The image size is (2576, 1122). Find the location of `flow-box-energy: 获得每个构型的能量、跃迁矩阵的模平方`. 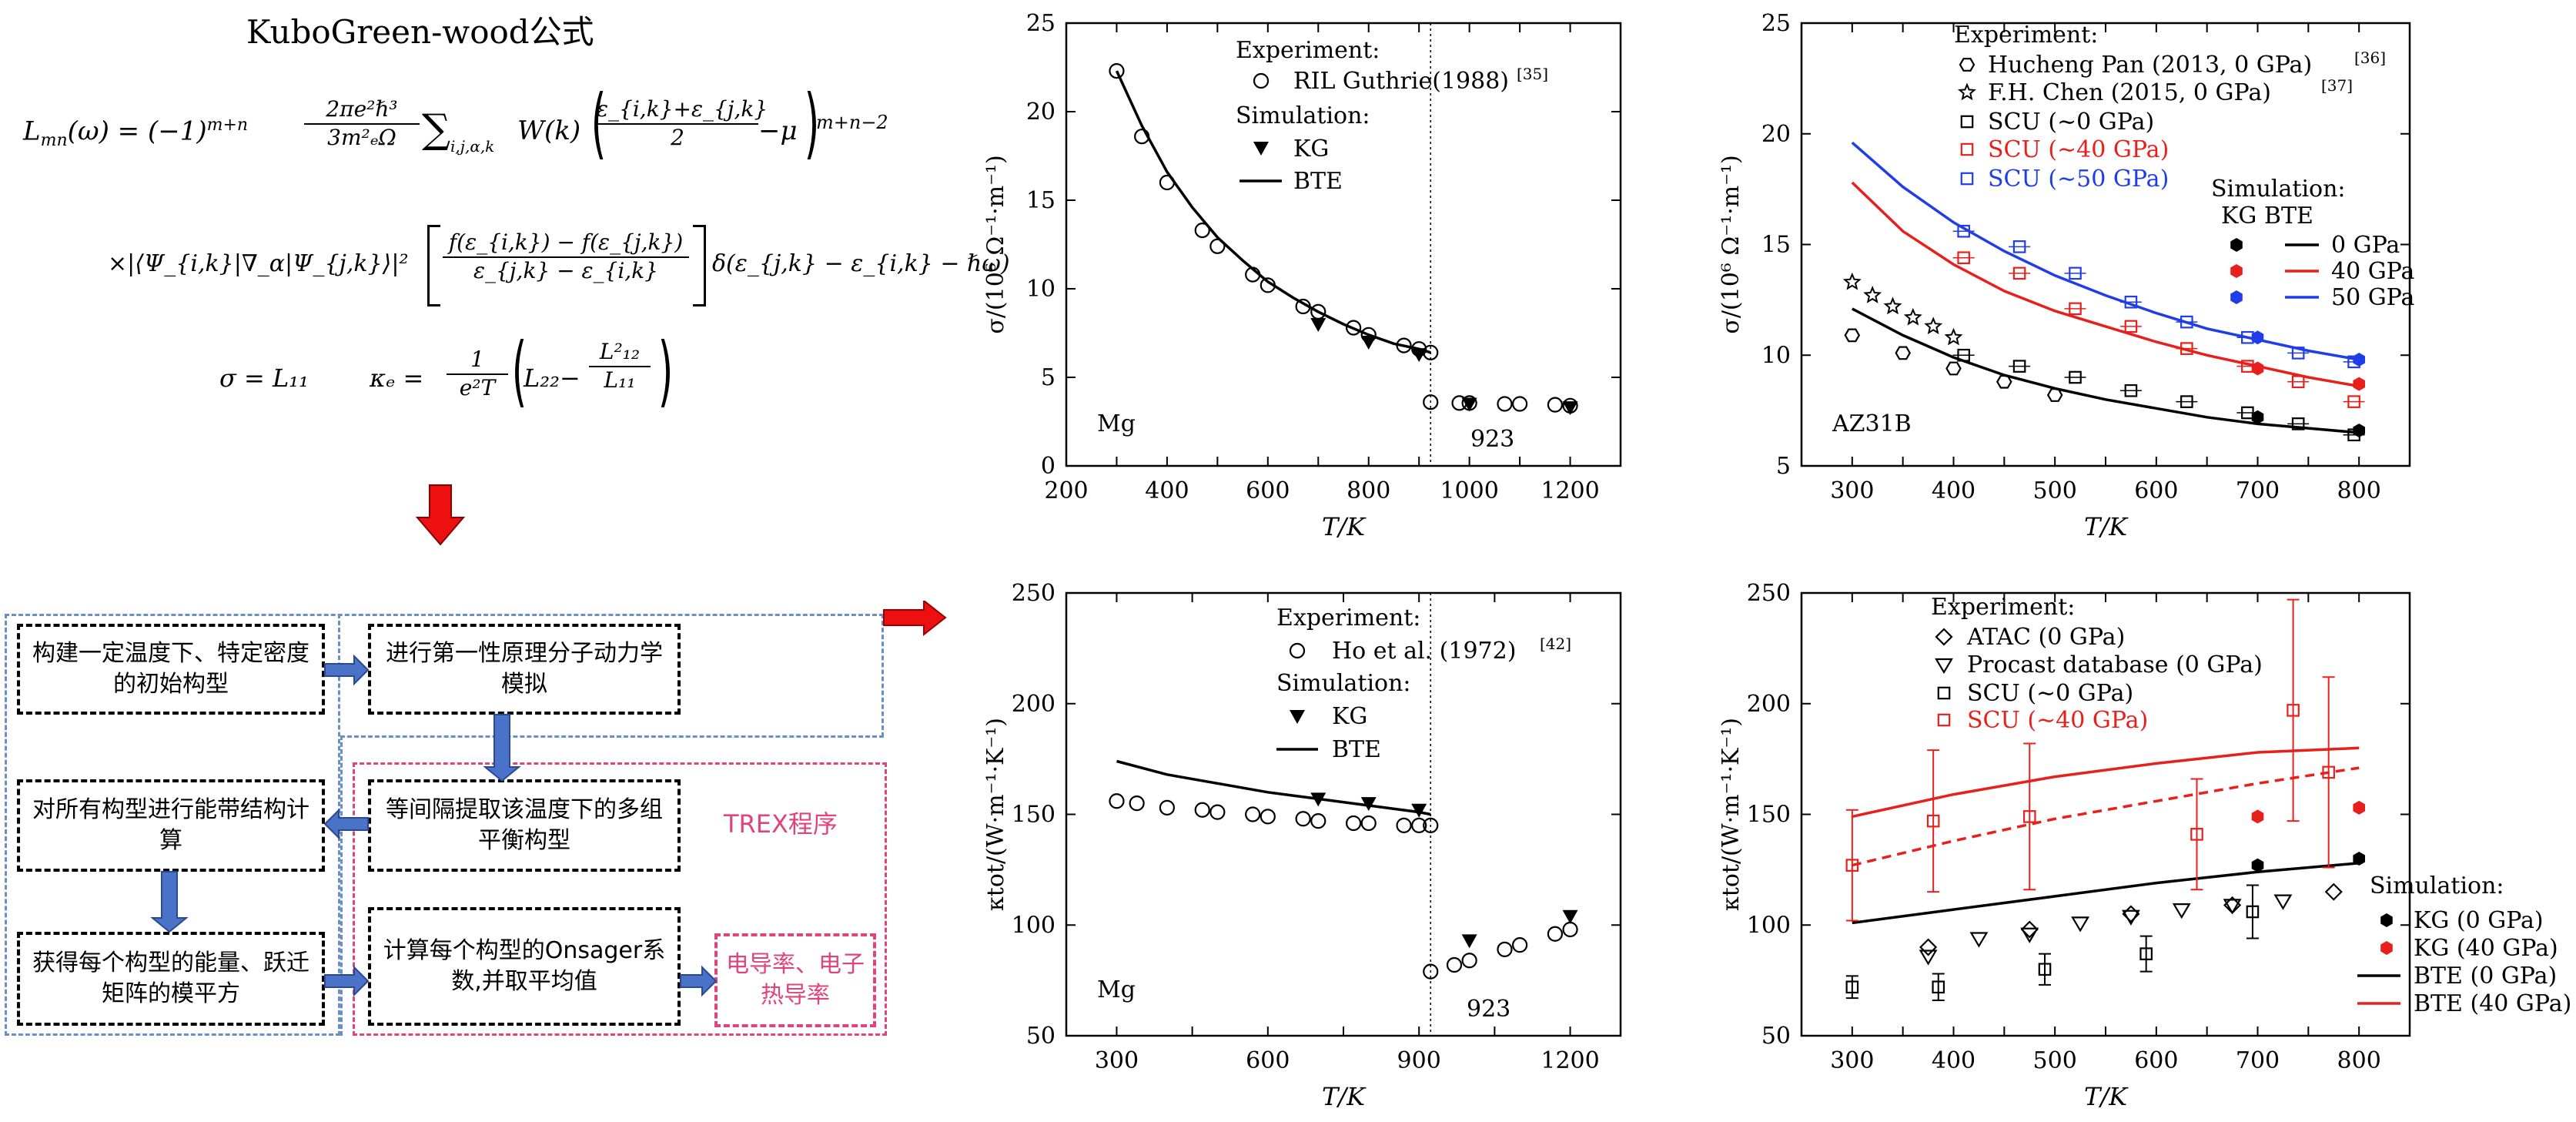

flow-box-energy: 获得每个构型的能量、跃迁矩阵的模平方 is located at coordinates (171, 979).